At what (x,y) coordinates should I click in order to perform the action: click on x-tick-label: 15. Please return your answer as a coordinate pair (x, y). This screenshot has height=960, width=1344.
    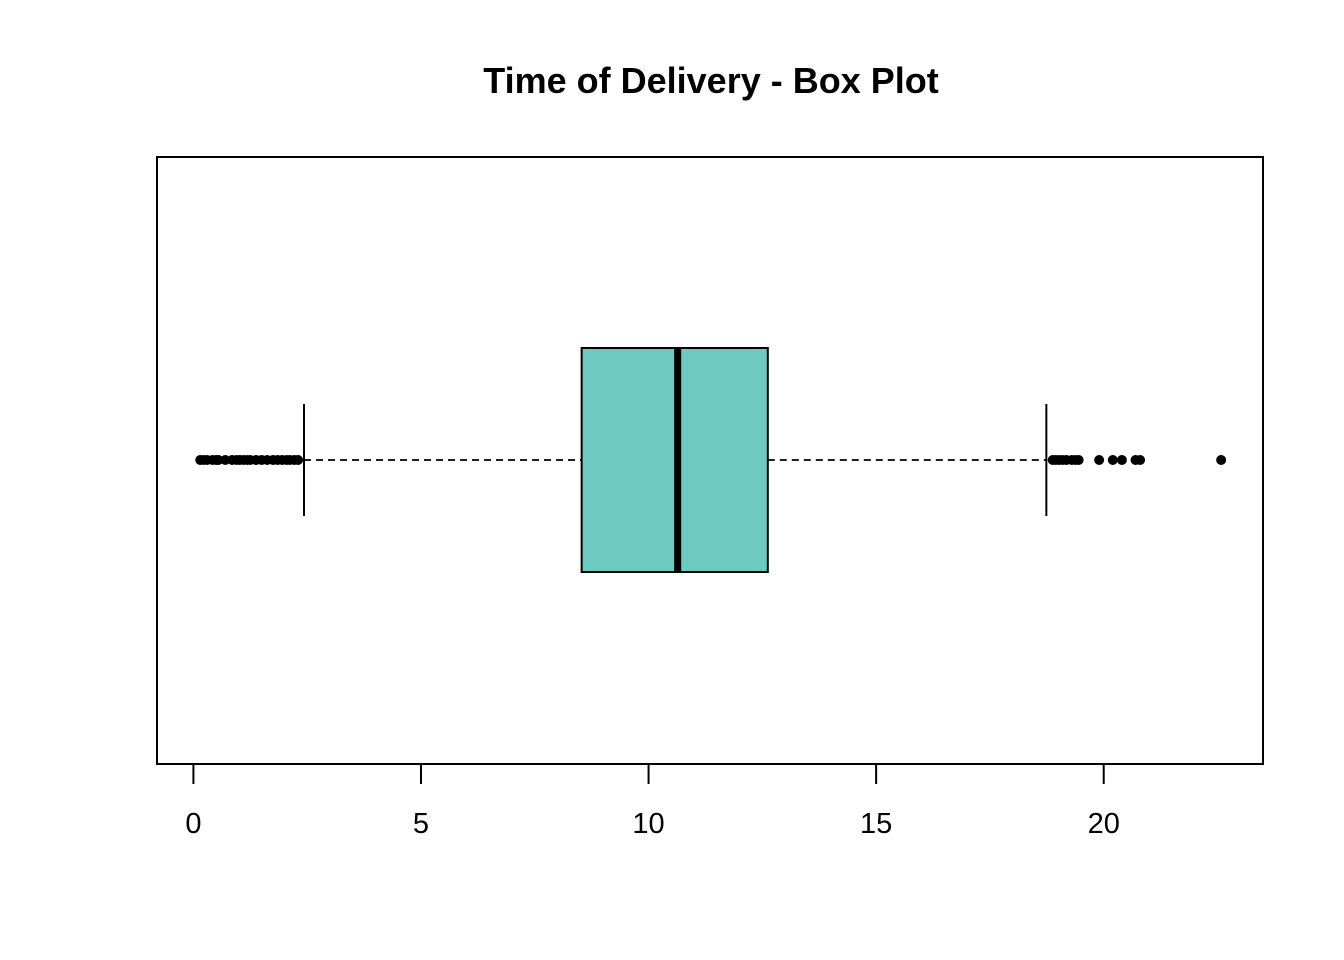
    Looking at the image, I should click on (876, 824).